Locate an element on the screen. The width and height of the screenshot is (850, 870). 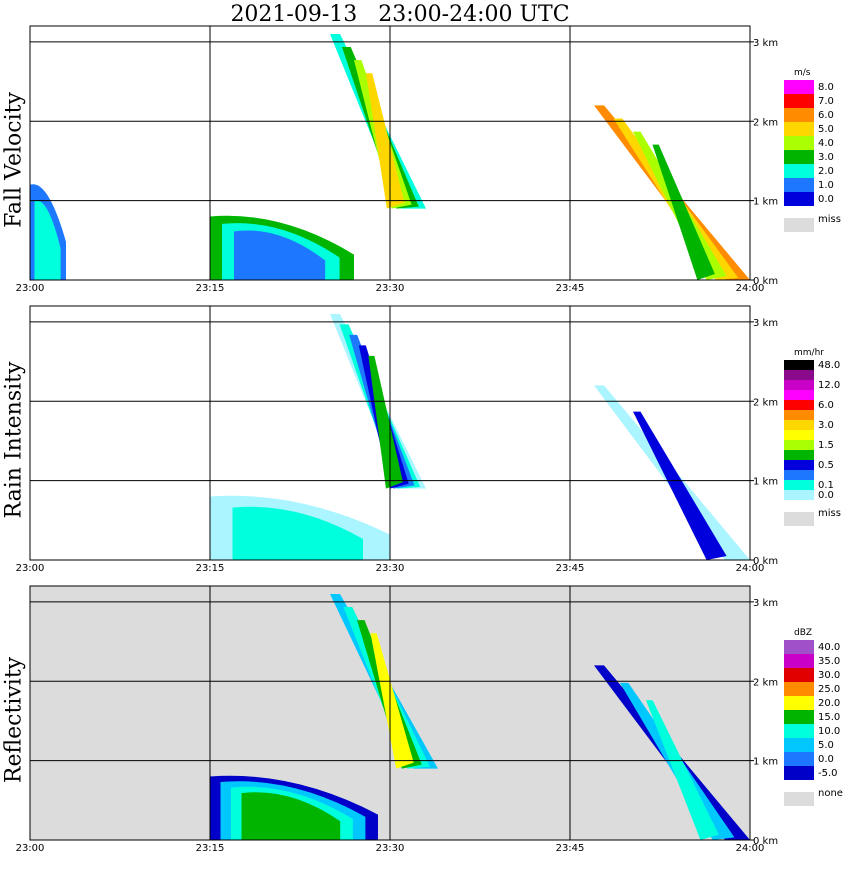
rain-intensity-legend-level-9: 1.5 is located at coordinates (826, 445).